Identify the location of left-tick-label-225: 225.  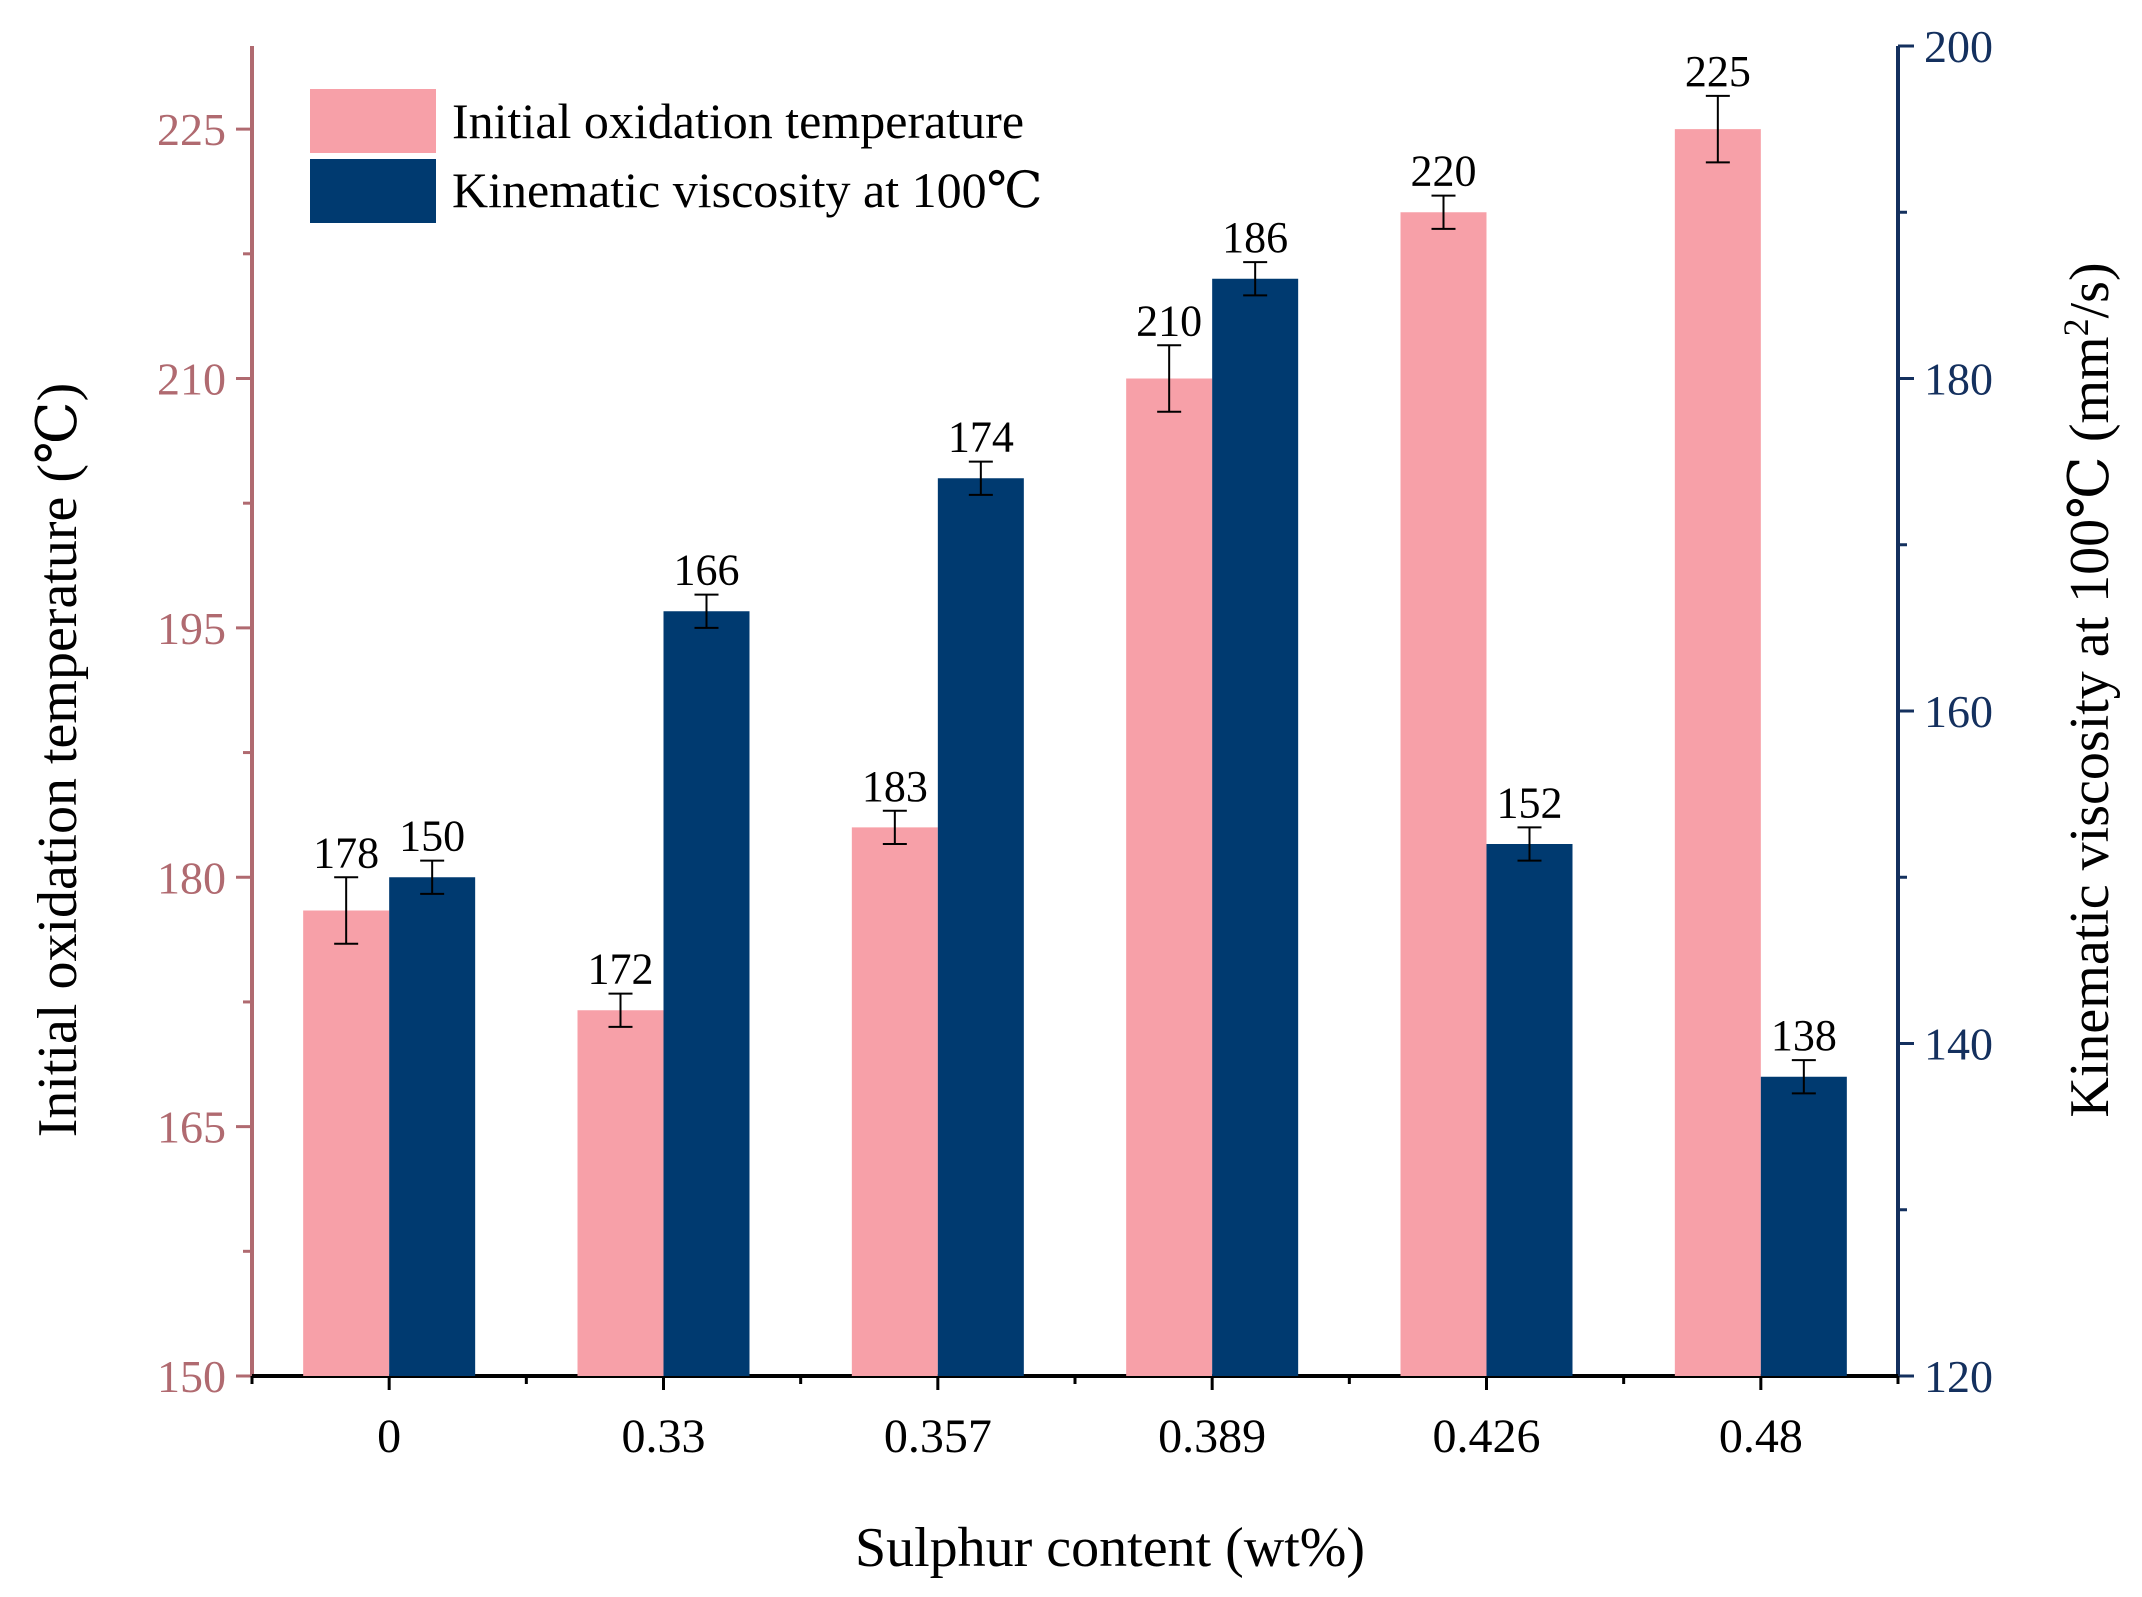
(191, 129).